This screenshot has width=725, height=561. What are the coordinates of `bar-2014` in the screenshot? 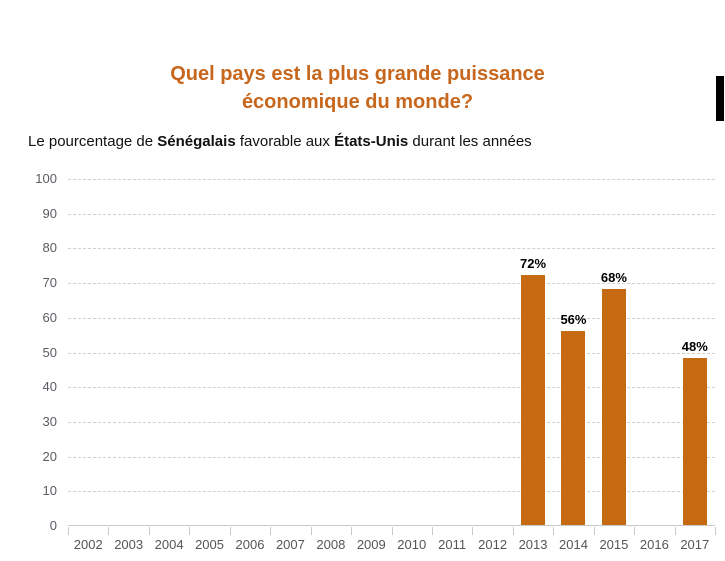 It's located at (573, 427).